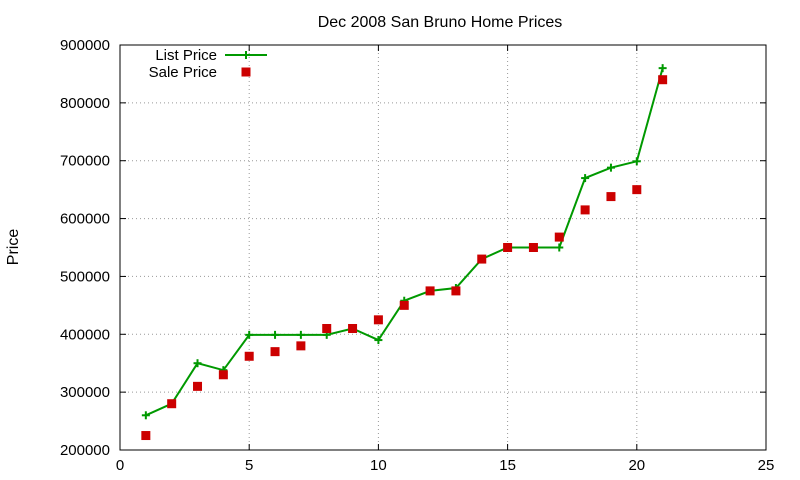  Describe the element at coordinates (85, 45) in the screenshot. I see `y-tick-label: 900000` at that location.